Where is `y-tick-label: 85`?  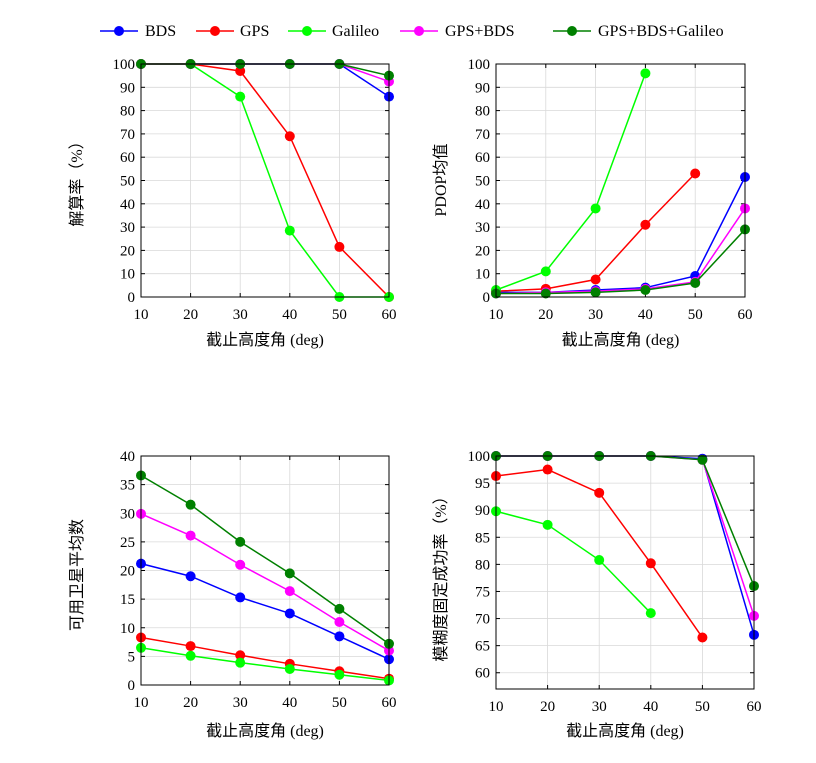 y-tick-label: 85 is located at coordinates (482, 538).